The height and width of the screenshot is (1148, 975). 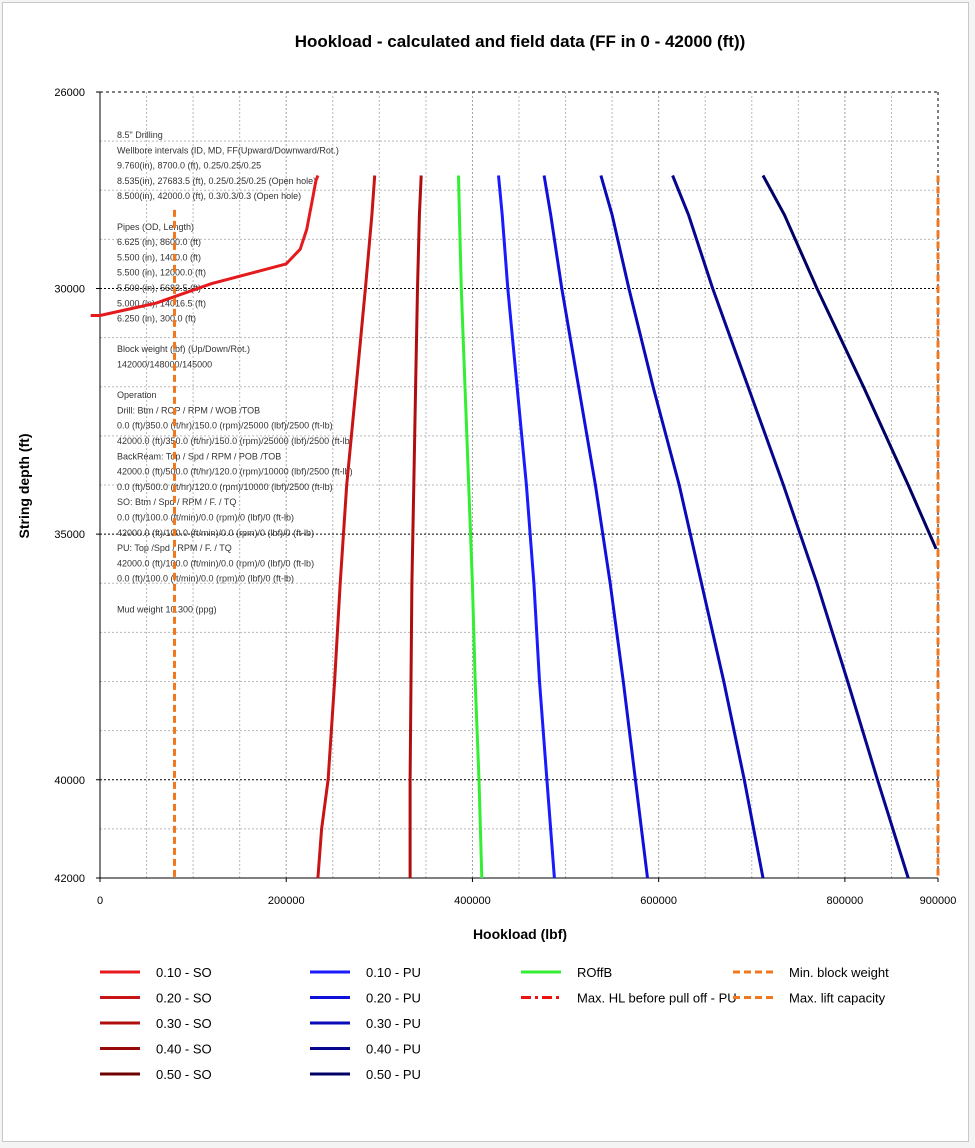 What do you see at coordinates (199, 456) in the screenshot?
I see `annotation-line: BackReam: Top / Spd / RPM / POB /TOB` at bounding box center [199, 456].